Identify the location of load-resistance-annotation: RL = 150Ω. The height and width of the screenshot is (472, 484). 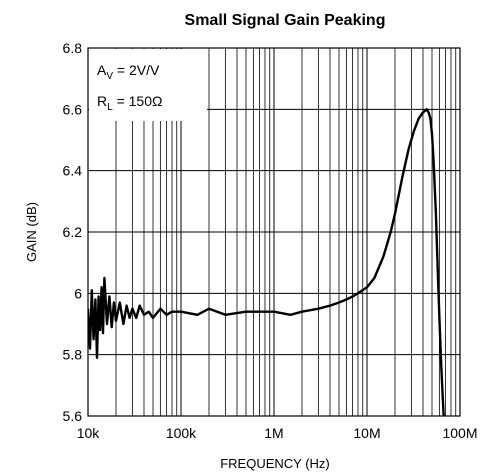
(129, 103).